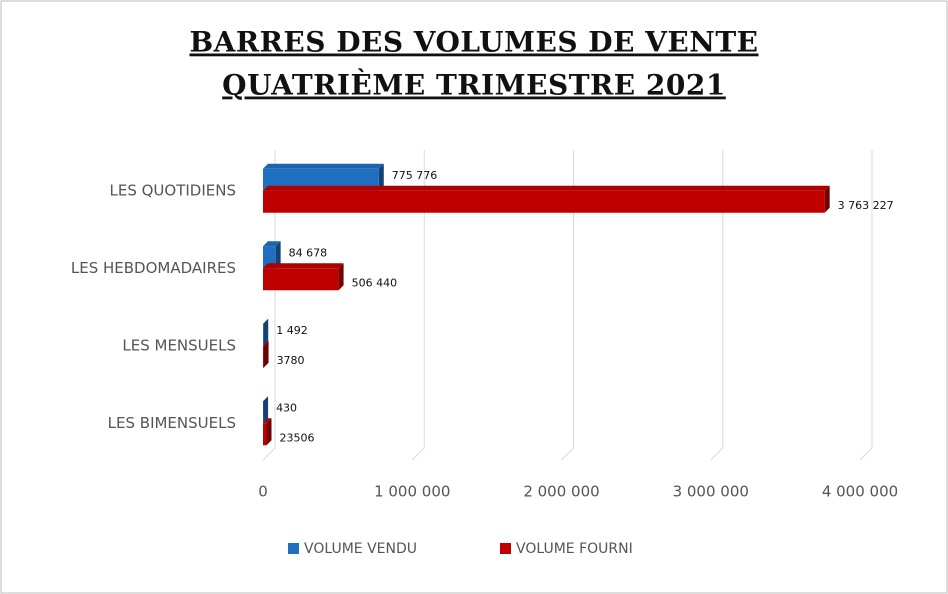  I want to click on data-label: 775 776, so click(415, 175).